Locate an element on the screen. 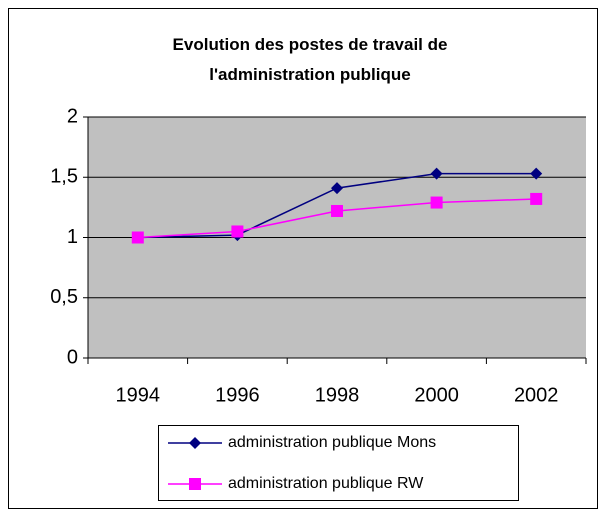 The width and height of the screenshot is (606, 511). legend-label: administration publique RW is located at coordinates (326, 483).